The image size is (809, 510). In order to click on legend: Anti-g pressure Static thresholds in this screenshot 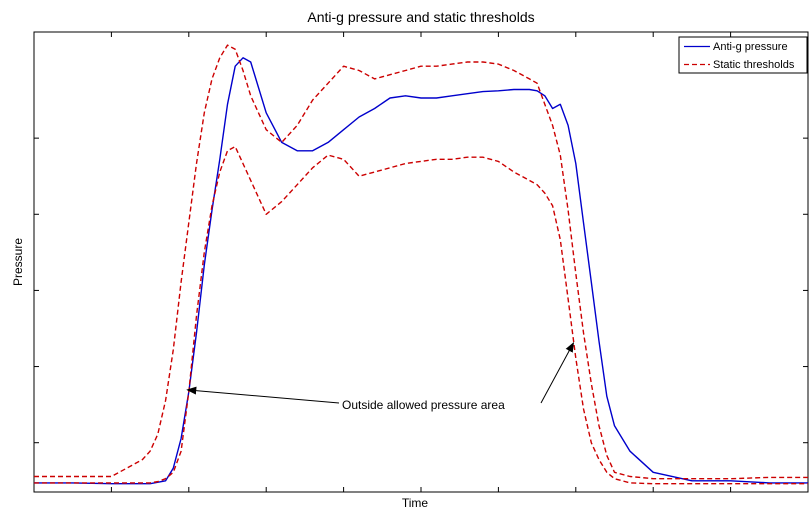, I will do `click(743, 55)`.